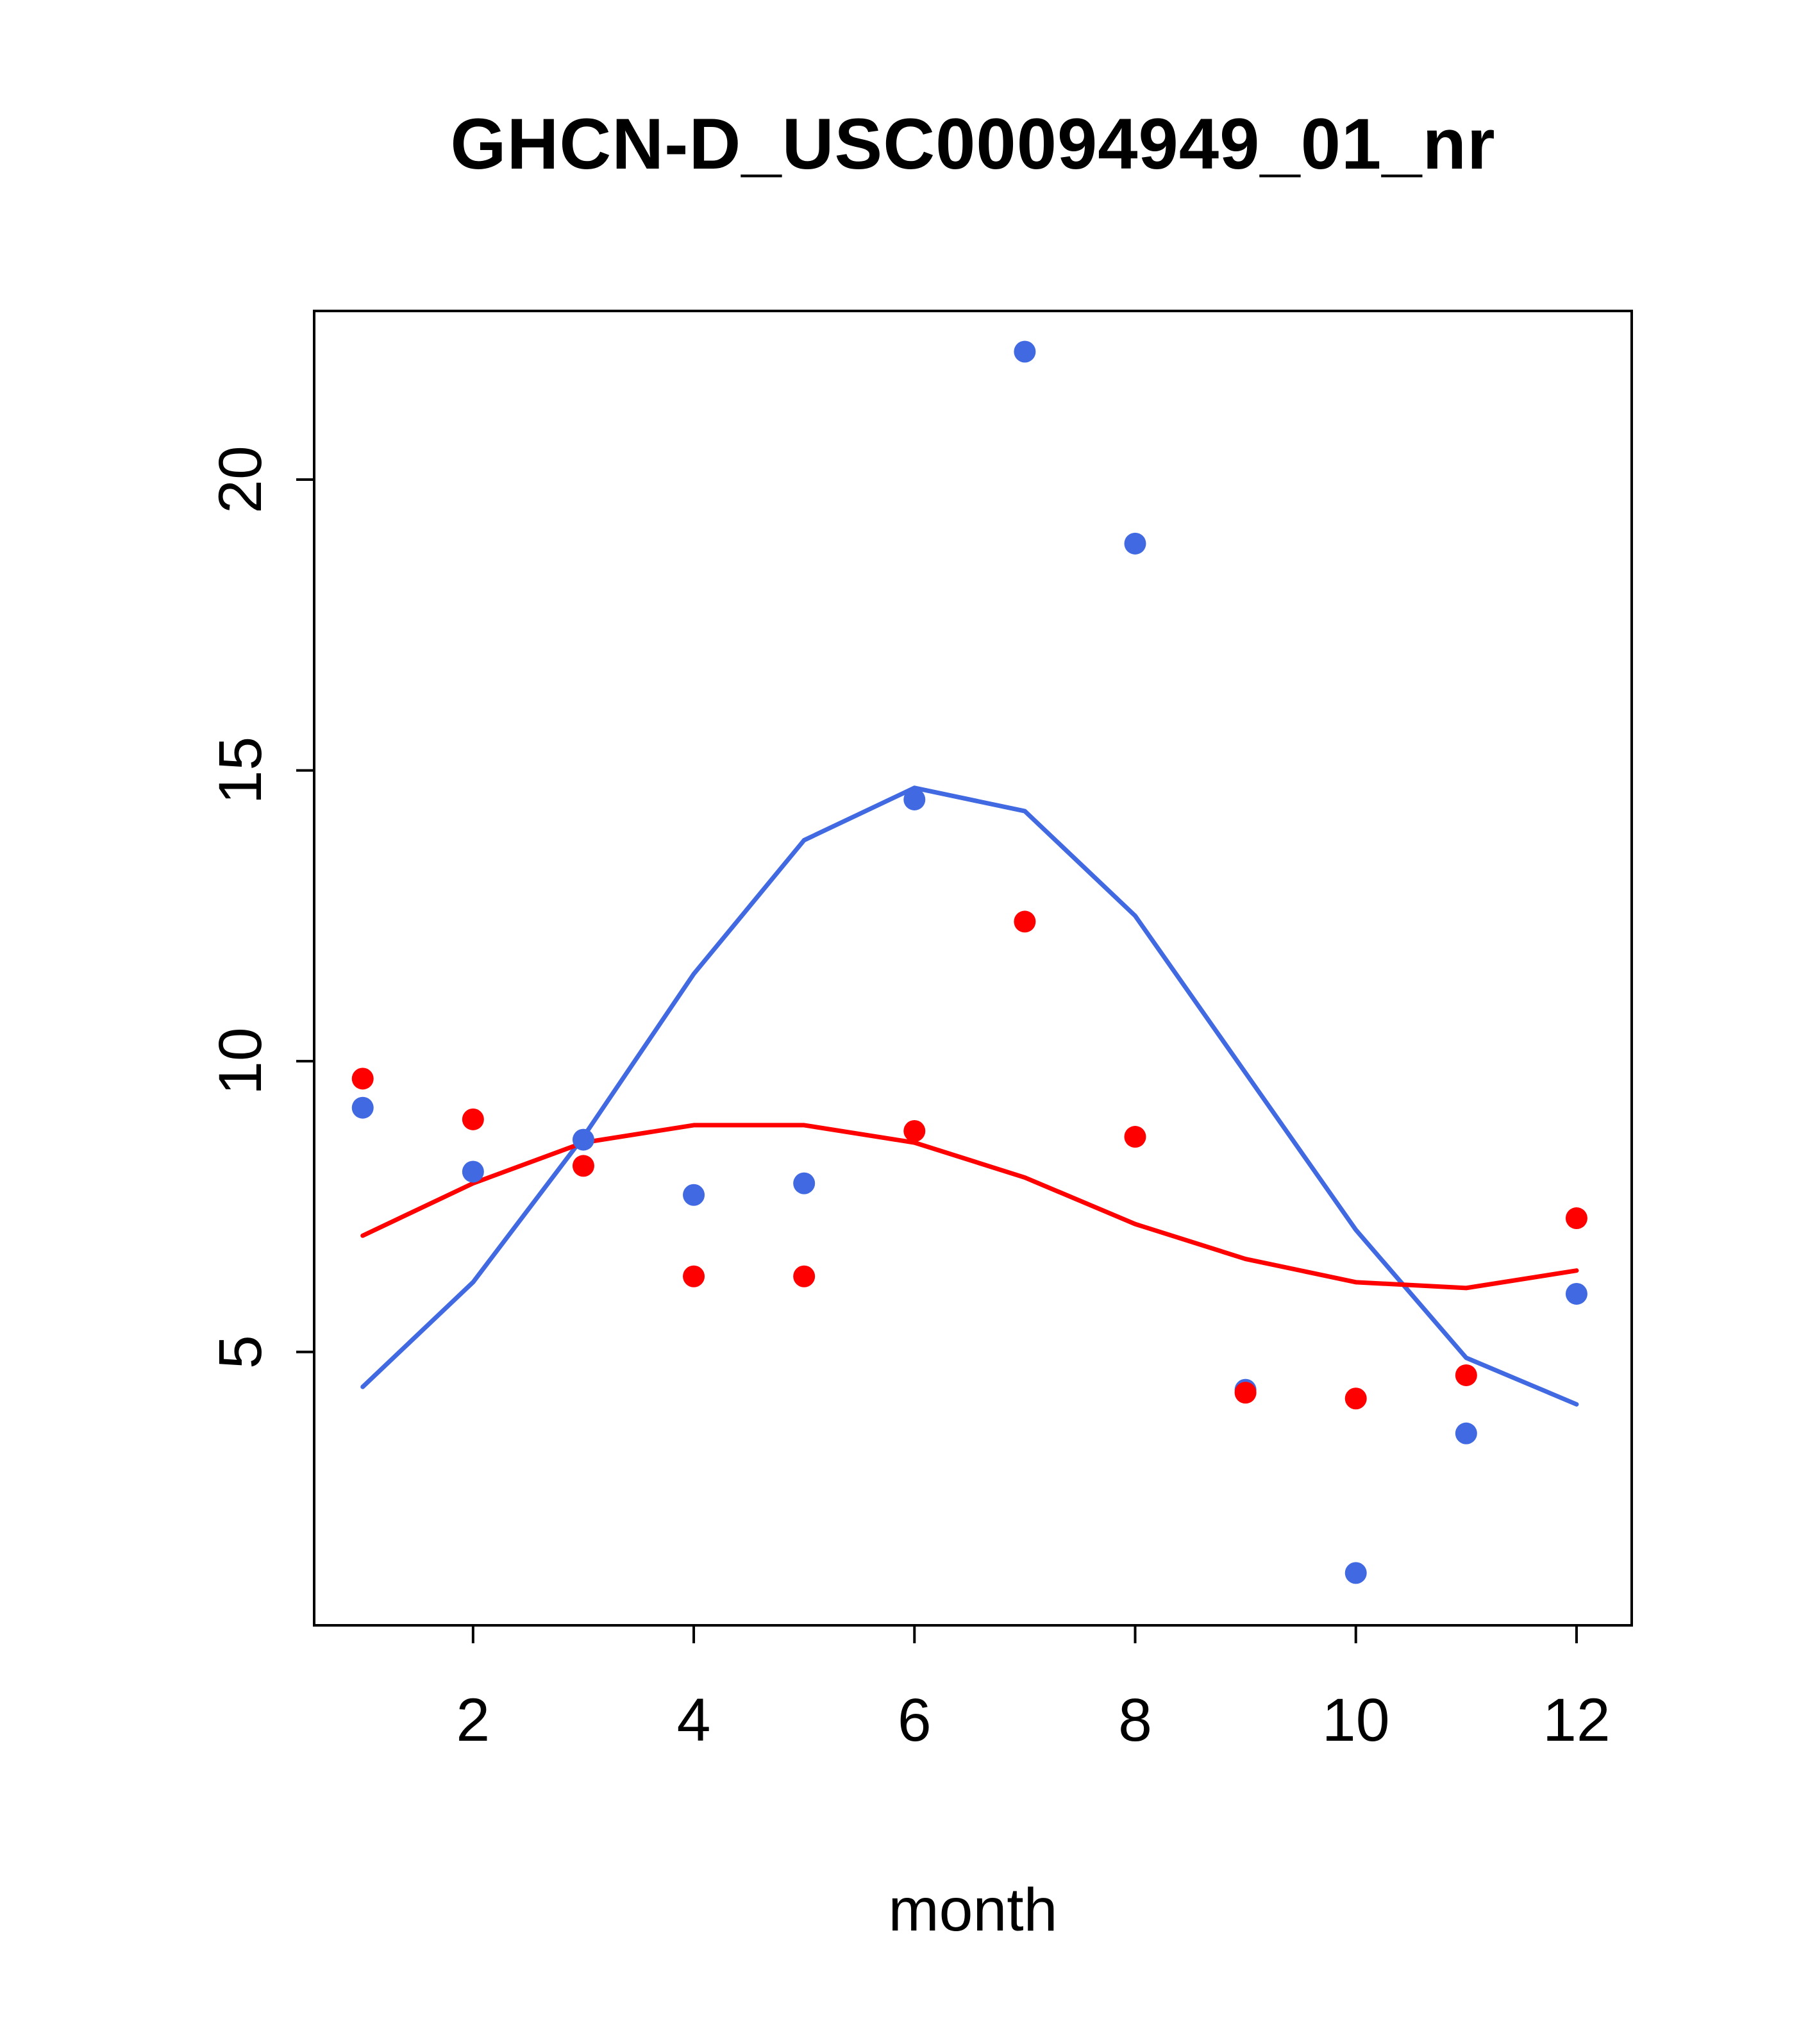 This screenshot has height=2044, width=1817. I want to click on y-tick-label: 20, so click(240, 480).